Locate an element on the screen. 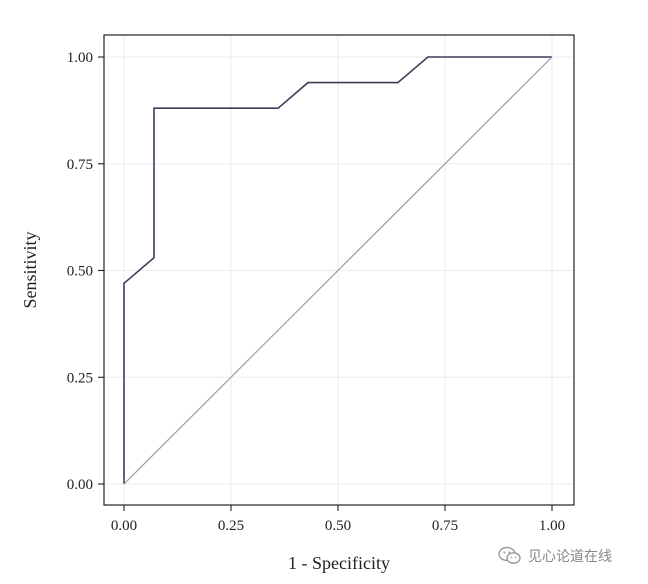 Image resolution: width=648 pixels, height=584 pixels. x-tick-label: 0.50 is located at coordinates (338, 526).